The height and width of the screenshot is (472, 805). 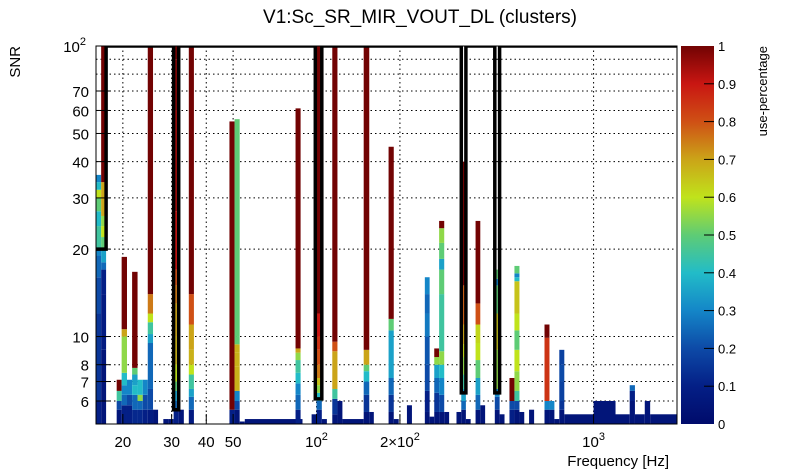 I want to click on y-axis-label: SNR, so click(x=15, y=62).